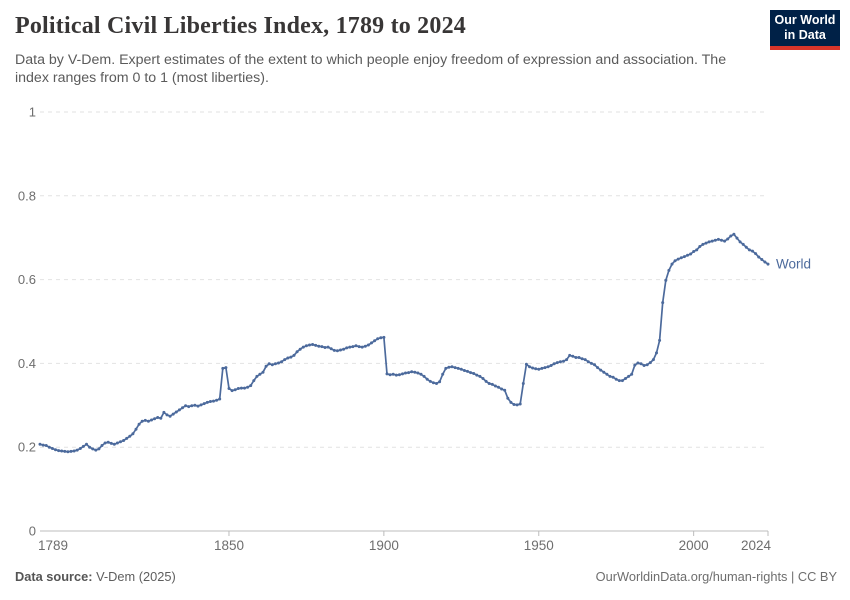 Image resolution: width=850 pixels, height=600 pixels. I want to click on y-tick-label-0.8: 0.8, so click(27, 195).